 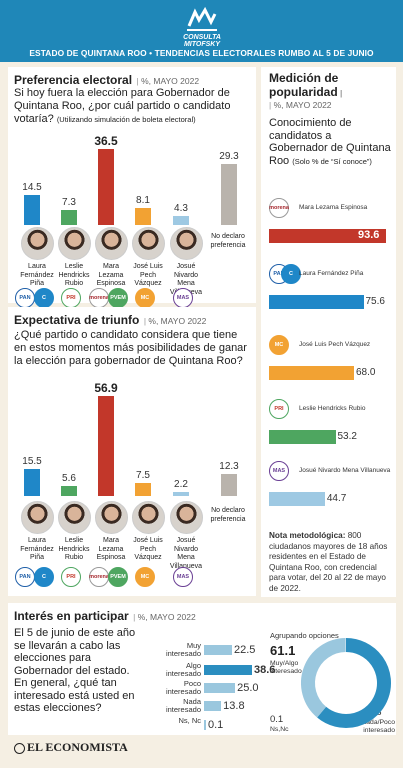 What do you see at coordinates (69, 202) in the screenshot?
I see `data-label: 7.3` at bounding box center [69, 202].